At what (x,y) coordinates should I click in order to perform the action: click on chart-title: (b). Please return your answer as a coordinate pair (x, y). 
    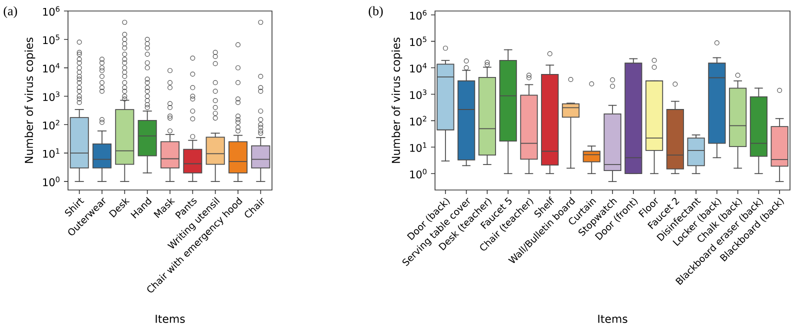
    Looking at the image, I should click on (375, 12).